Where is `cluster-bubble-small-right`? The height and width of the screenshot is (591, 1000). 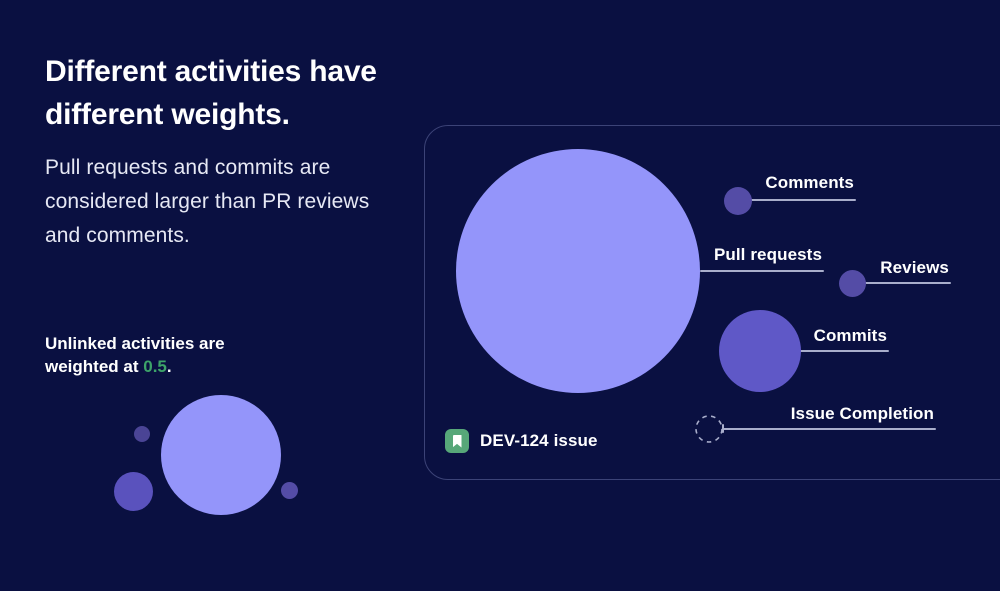 cluster-bubble-small-right is located at coordinates (289, 490).